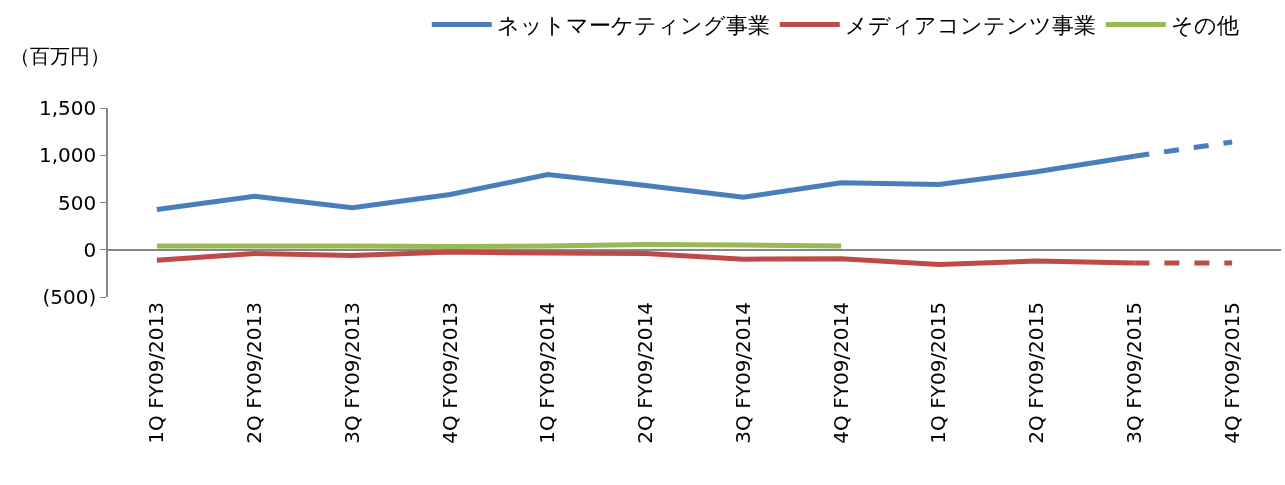  What do you see at coordinates (254, 373) in the screenshot?
I see `x-tick-label: 2Q FY09/2013` at bounding box center [254, 373].